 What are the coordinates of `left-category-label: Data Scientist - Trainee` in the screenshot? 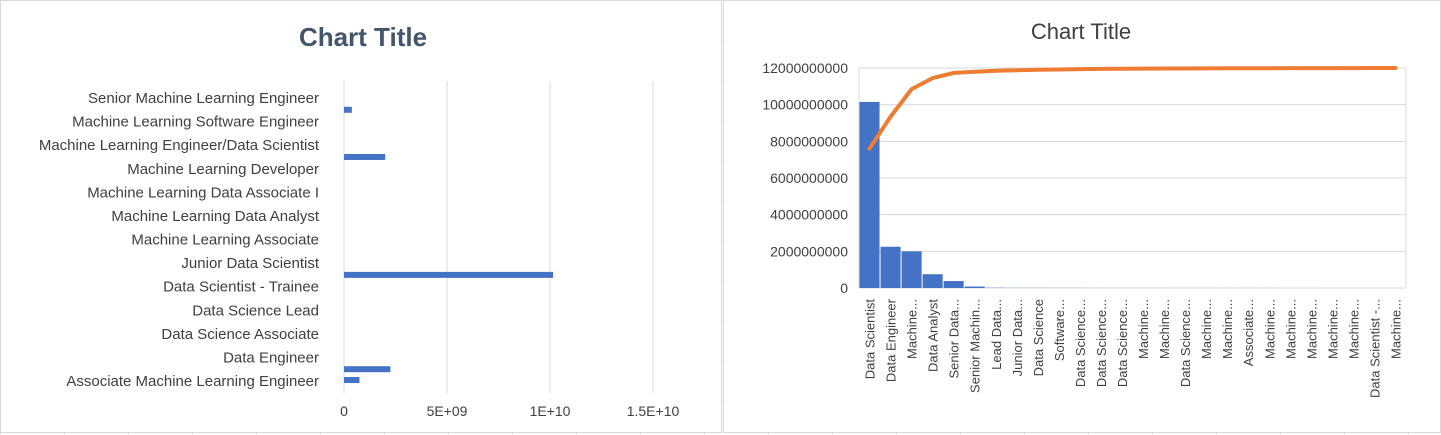 It's located at (241, 287).